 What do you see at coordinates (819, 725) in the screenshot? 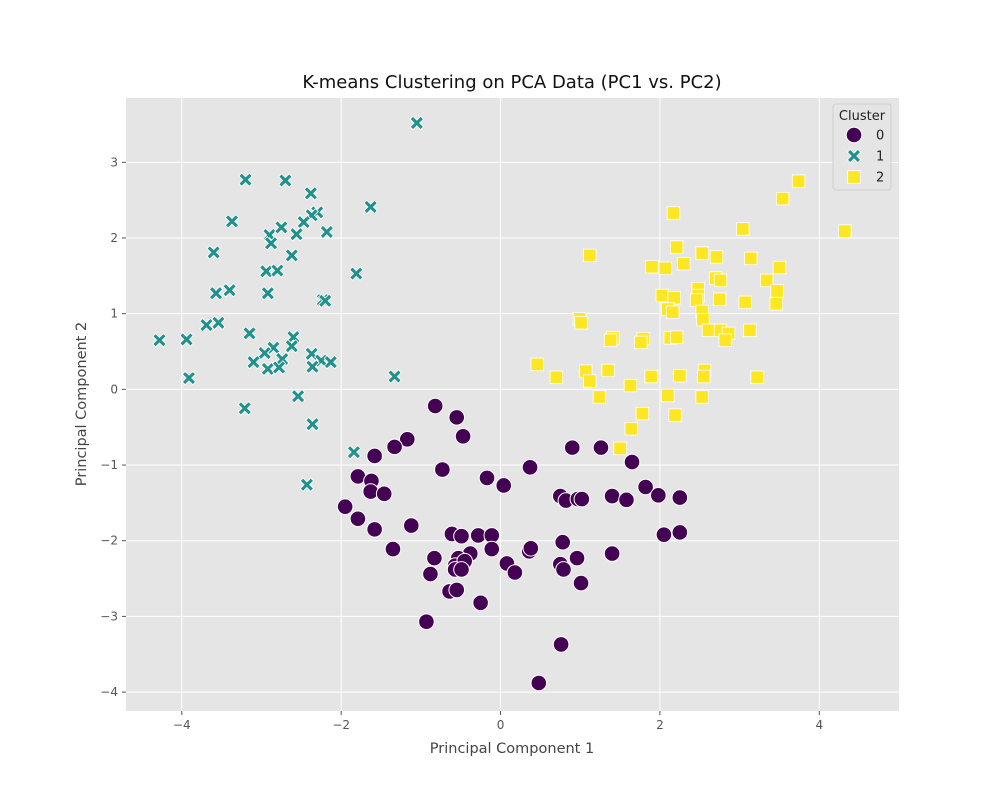
I see `x-tick-label: 4` at bounding box center [819, 725].